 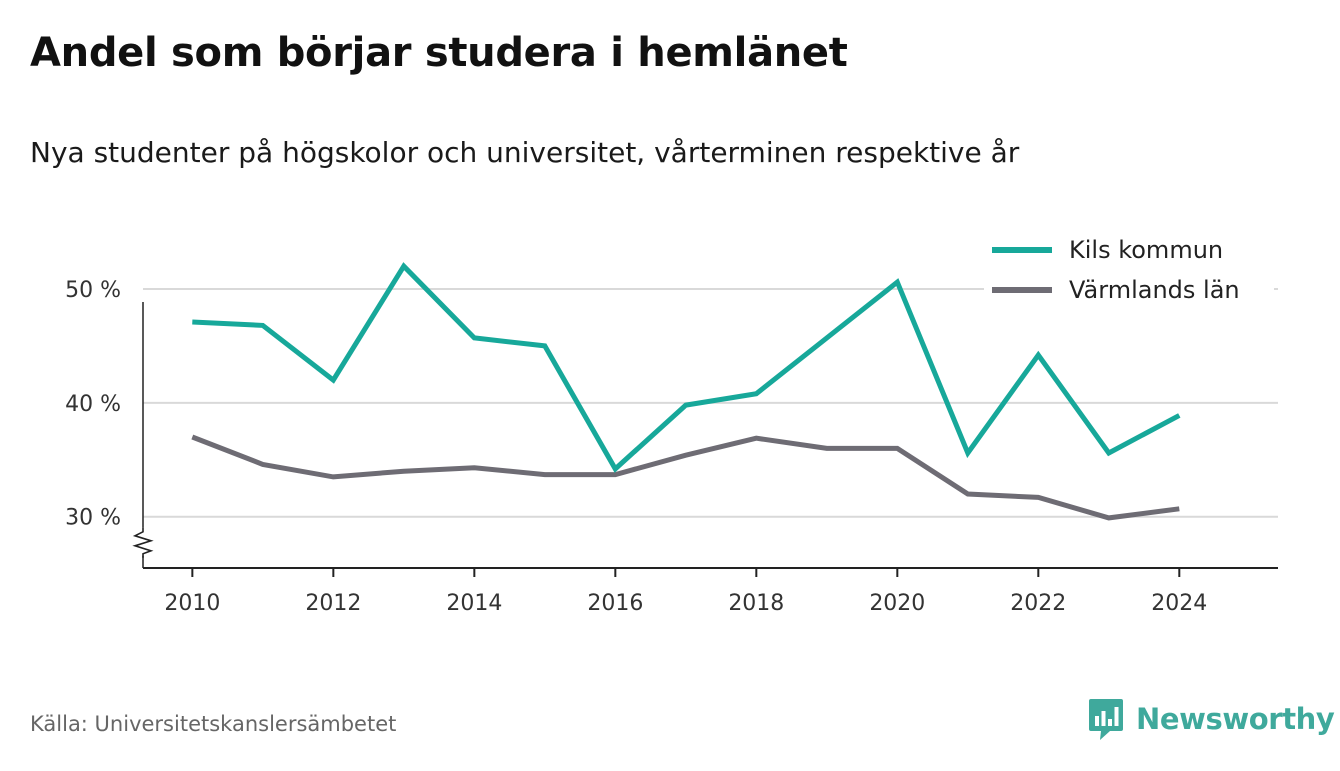 What do you see at coordinates (213, 724) in the screenshot?
I see `source-note: Källa: Universitetskanslersämbetet` at bounding box center [213, 724].